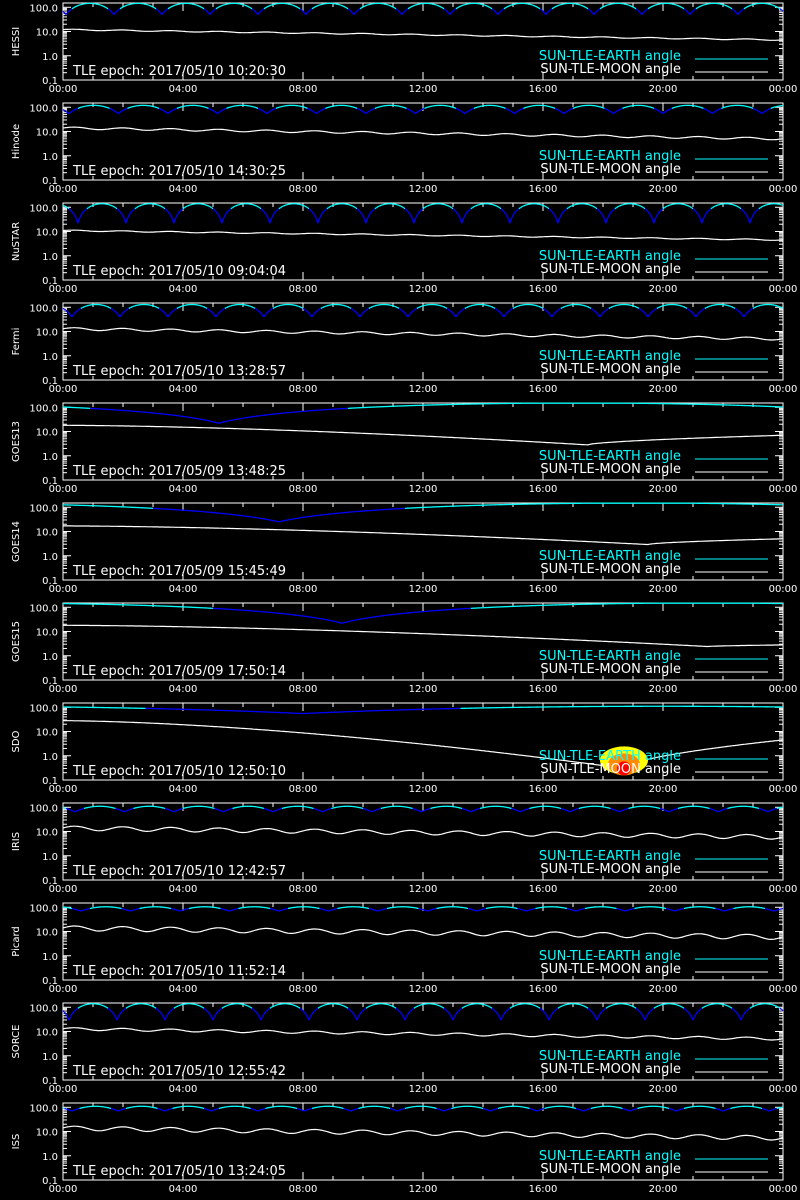 This screenshot has height=1200, width=800. Describe the element at coordinates (183, 589) in the screenshot. I see `x-tick-label: 04:00` at that location.